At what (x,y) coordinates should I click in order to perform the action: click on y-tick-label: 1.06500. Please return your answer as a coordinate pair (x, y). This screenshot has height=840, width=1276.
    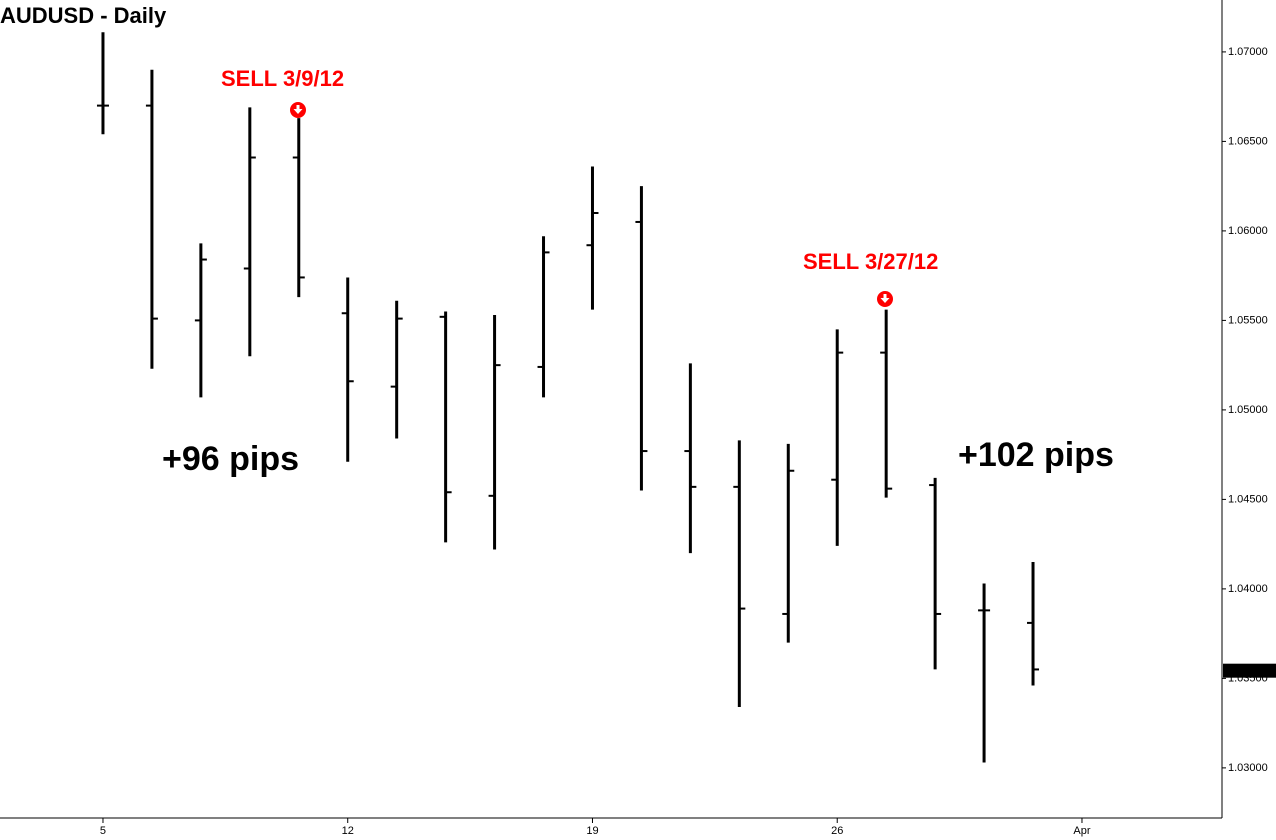
    Looking at the image, I should click on (1248, 141).